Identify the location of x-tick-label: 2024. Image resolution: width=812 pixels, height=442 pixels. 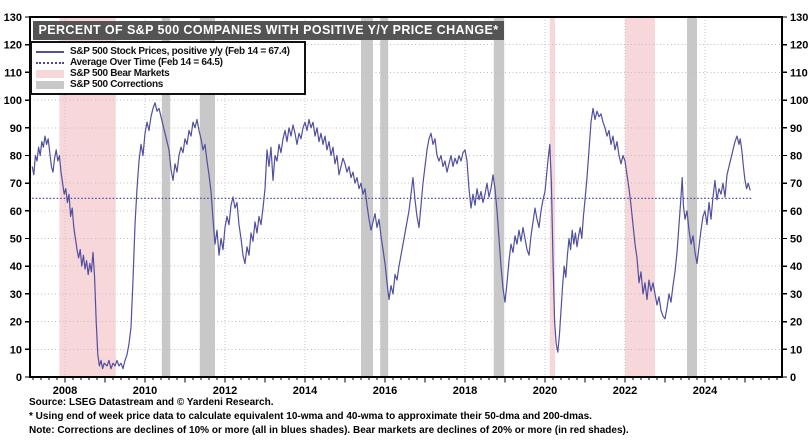
(705, 391).